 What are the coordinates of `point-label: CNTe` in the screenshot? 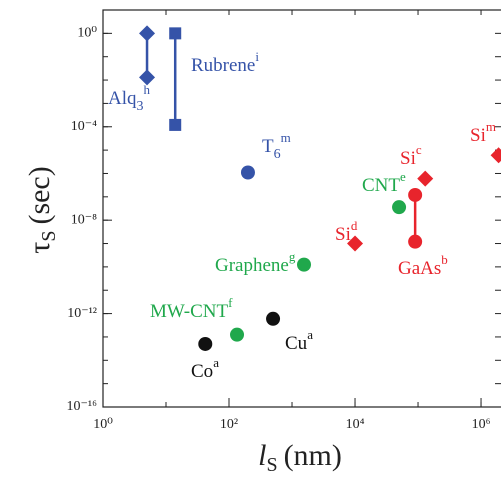 It's located at (384, 182).